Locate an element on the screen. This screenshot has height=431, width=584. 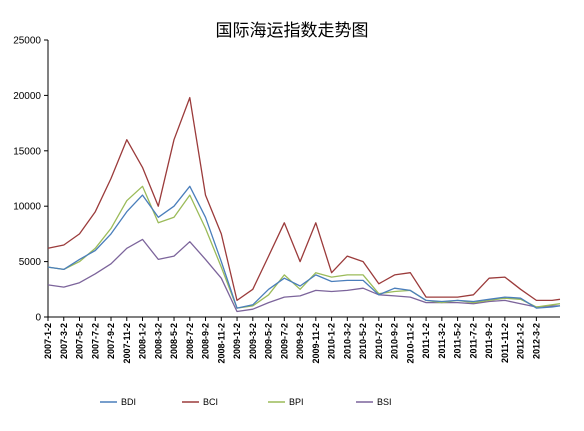
y-tick-label: 15000 is located at coordinates (27, 151).